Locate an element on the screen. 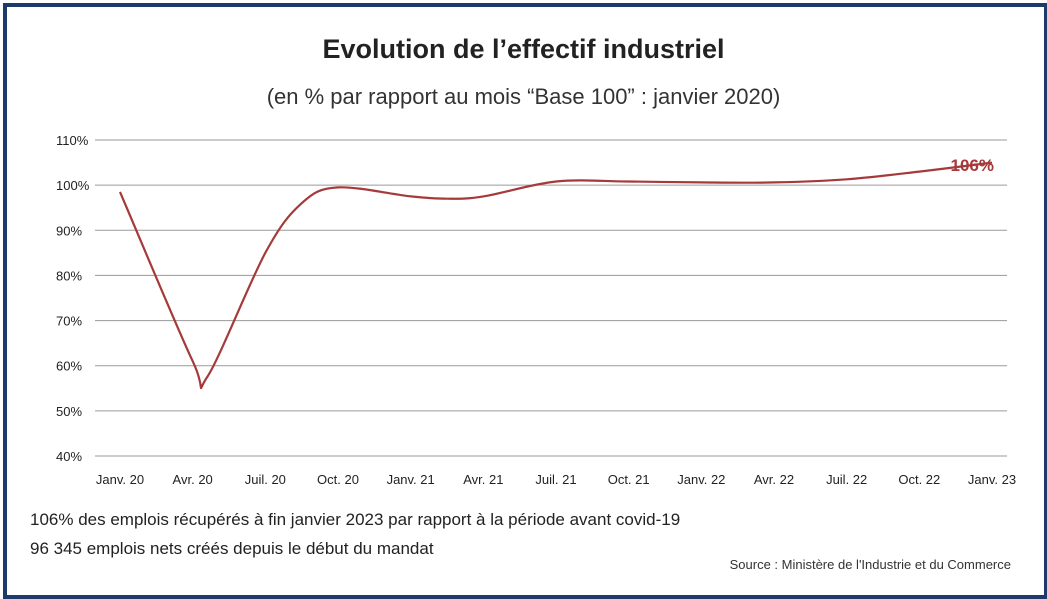  y-tick-label: 50% is located at coordinates (69, 411).